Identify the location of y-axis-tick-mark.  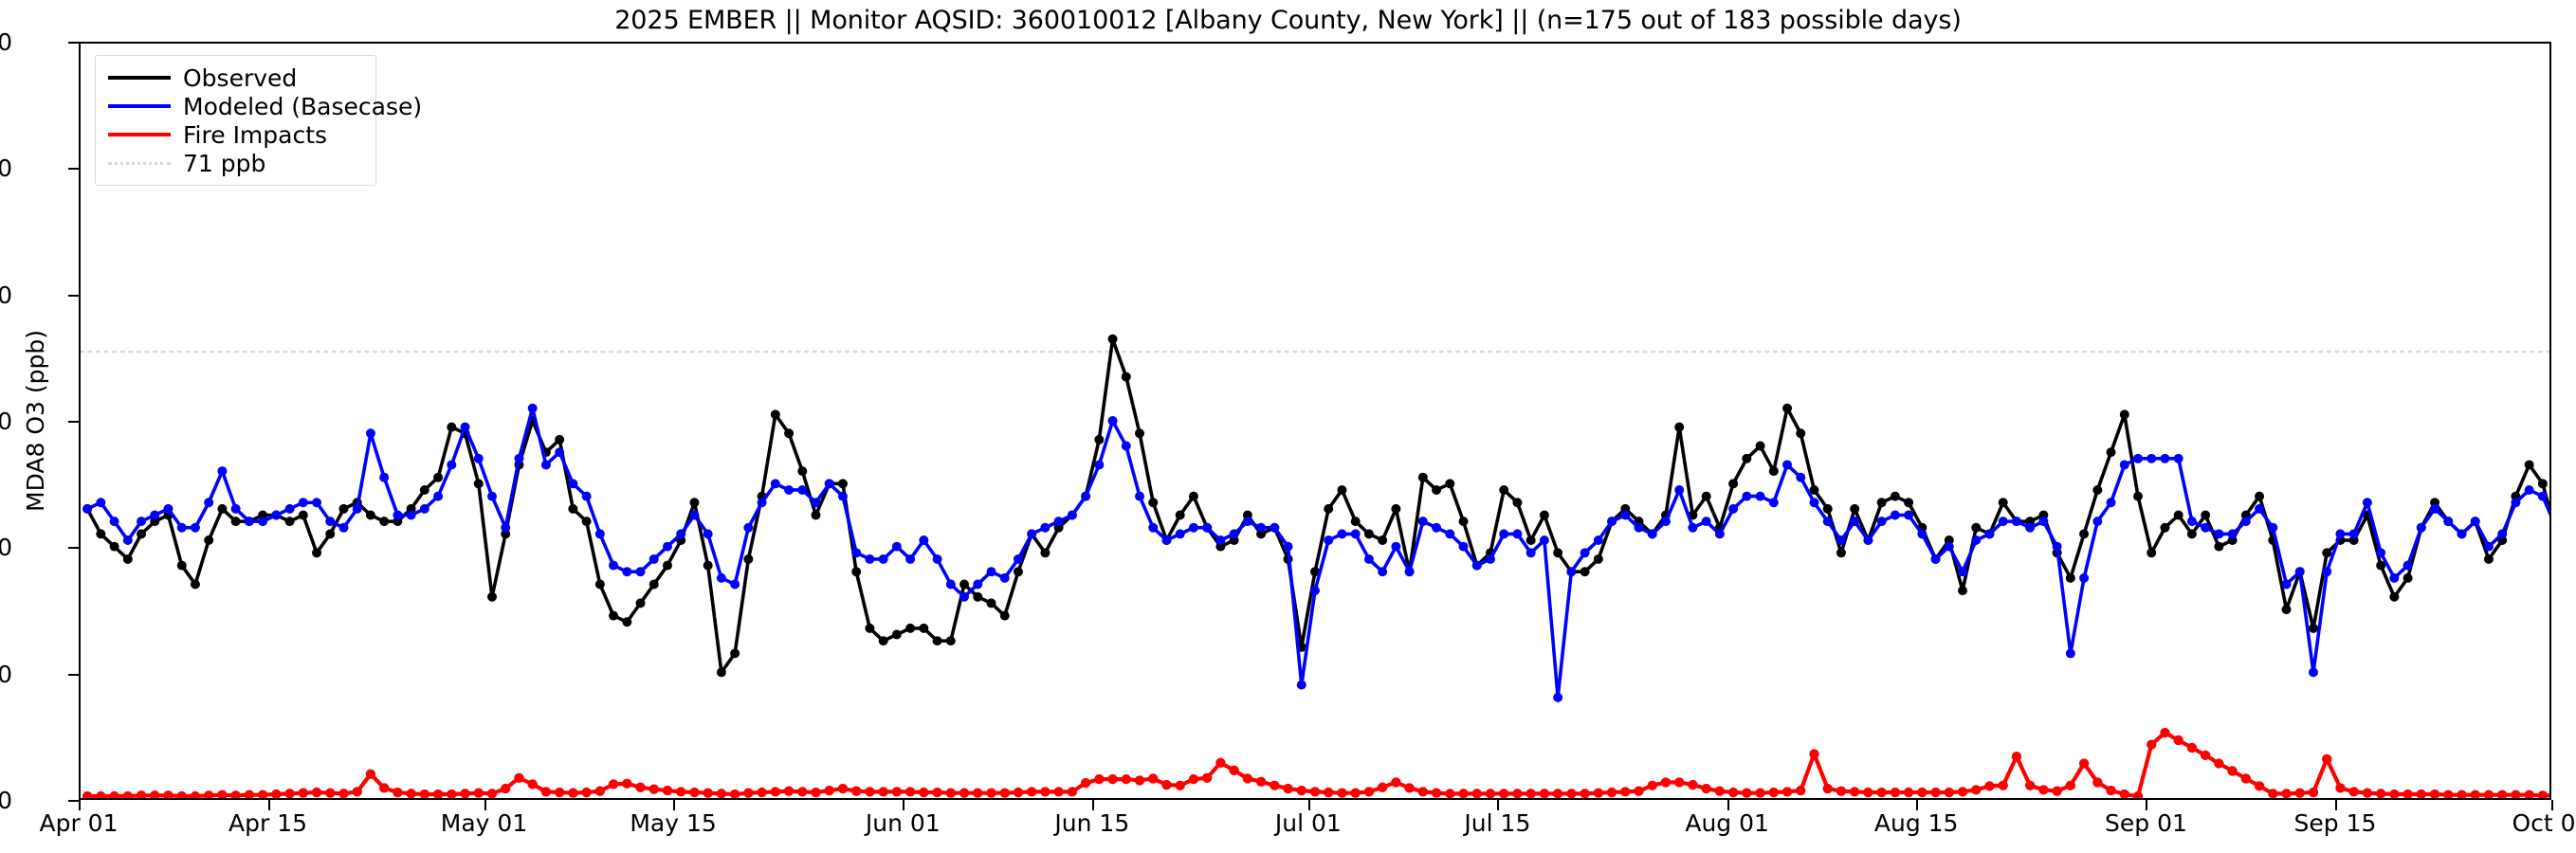
(73, 422).